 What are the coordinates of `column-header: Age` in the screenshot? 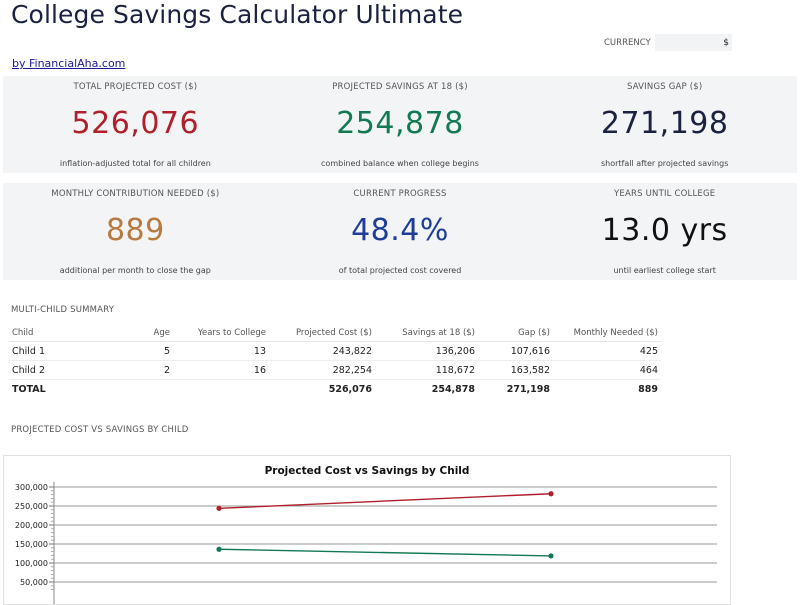 It's located at (149, 333).